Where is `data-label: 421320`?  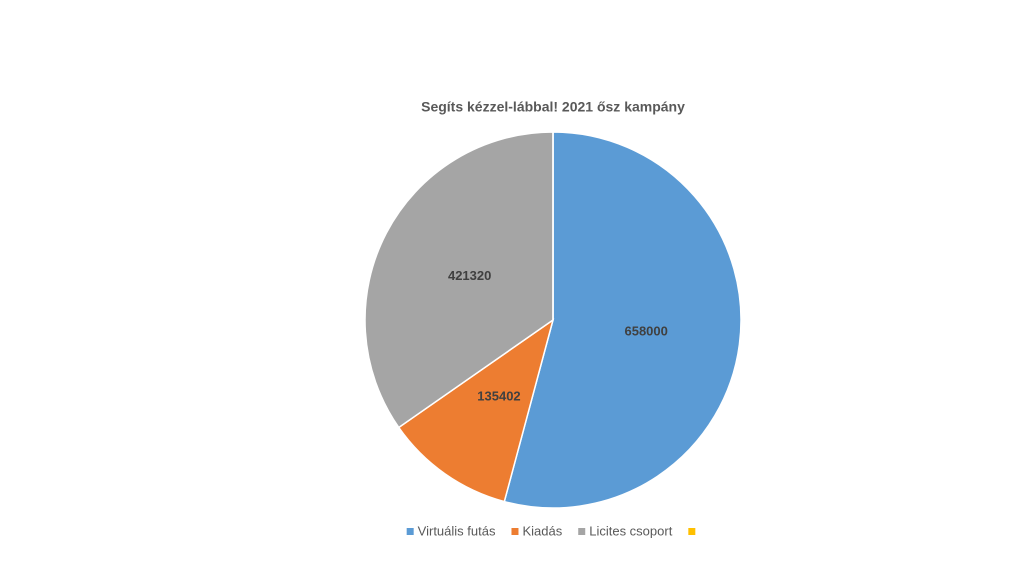
data-label: 421320 is located at coordinates (469, 275).